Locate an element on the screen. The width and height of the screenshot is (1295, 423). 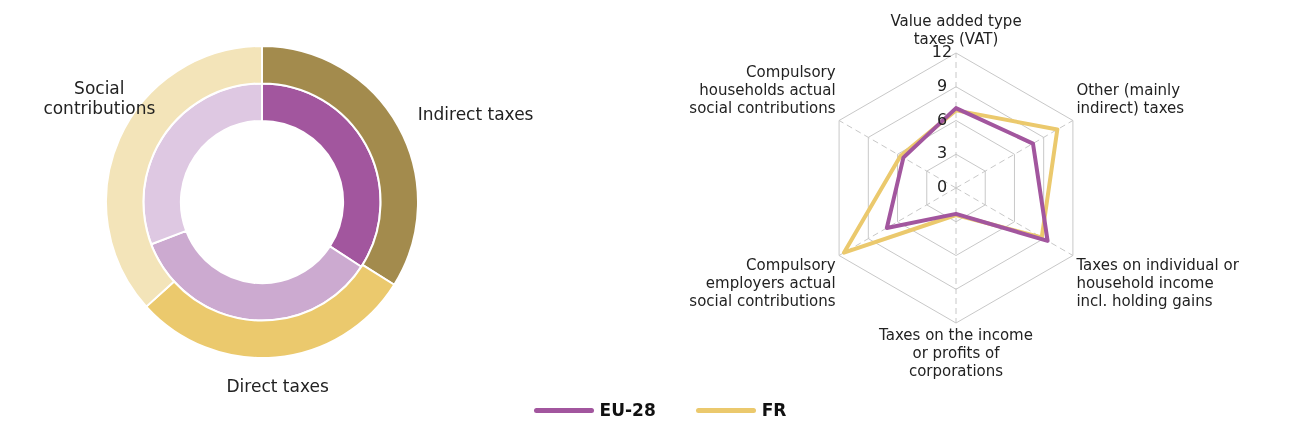
spoke-label: Compulsory households actual social contributions is located at coordinates (762, 90).